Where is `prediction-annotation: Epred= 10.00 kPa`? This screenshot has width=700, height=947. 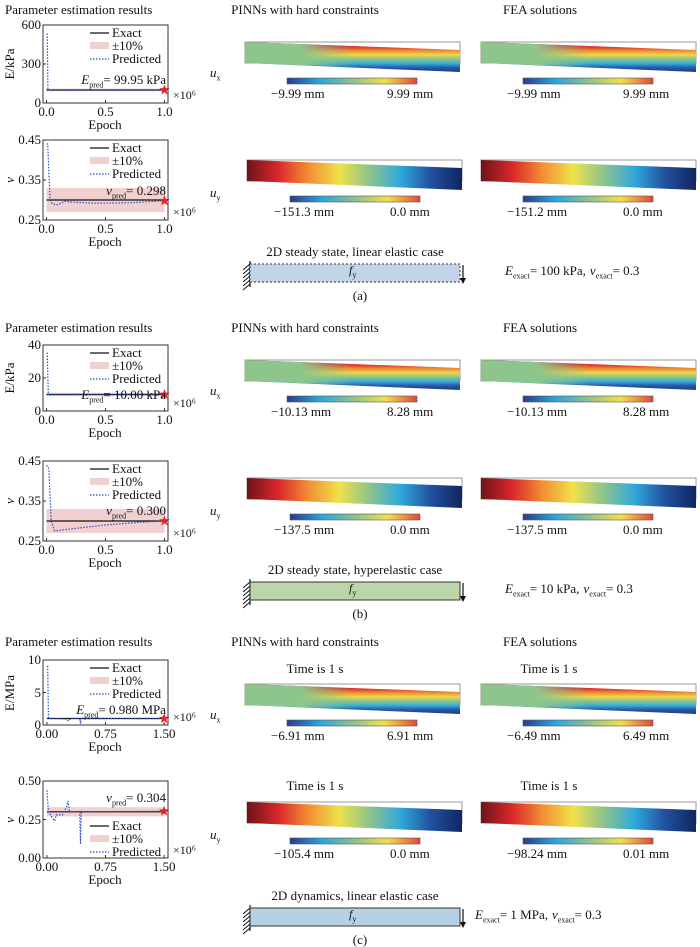
prediction-annotation: Epred= 10.00 kPa is located at coordinates (123, 396).